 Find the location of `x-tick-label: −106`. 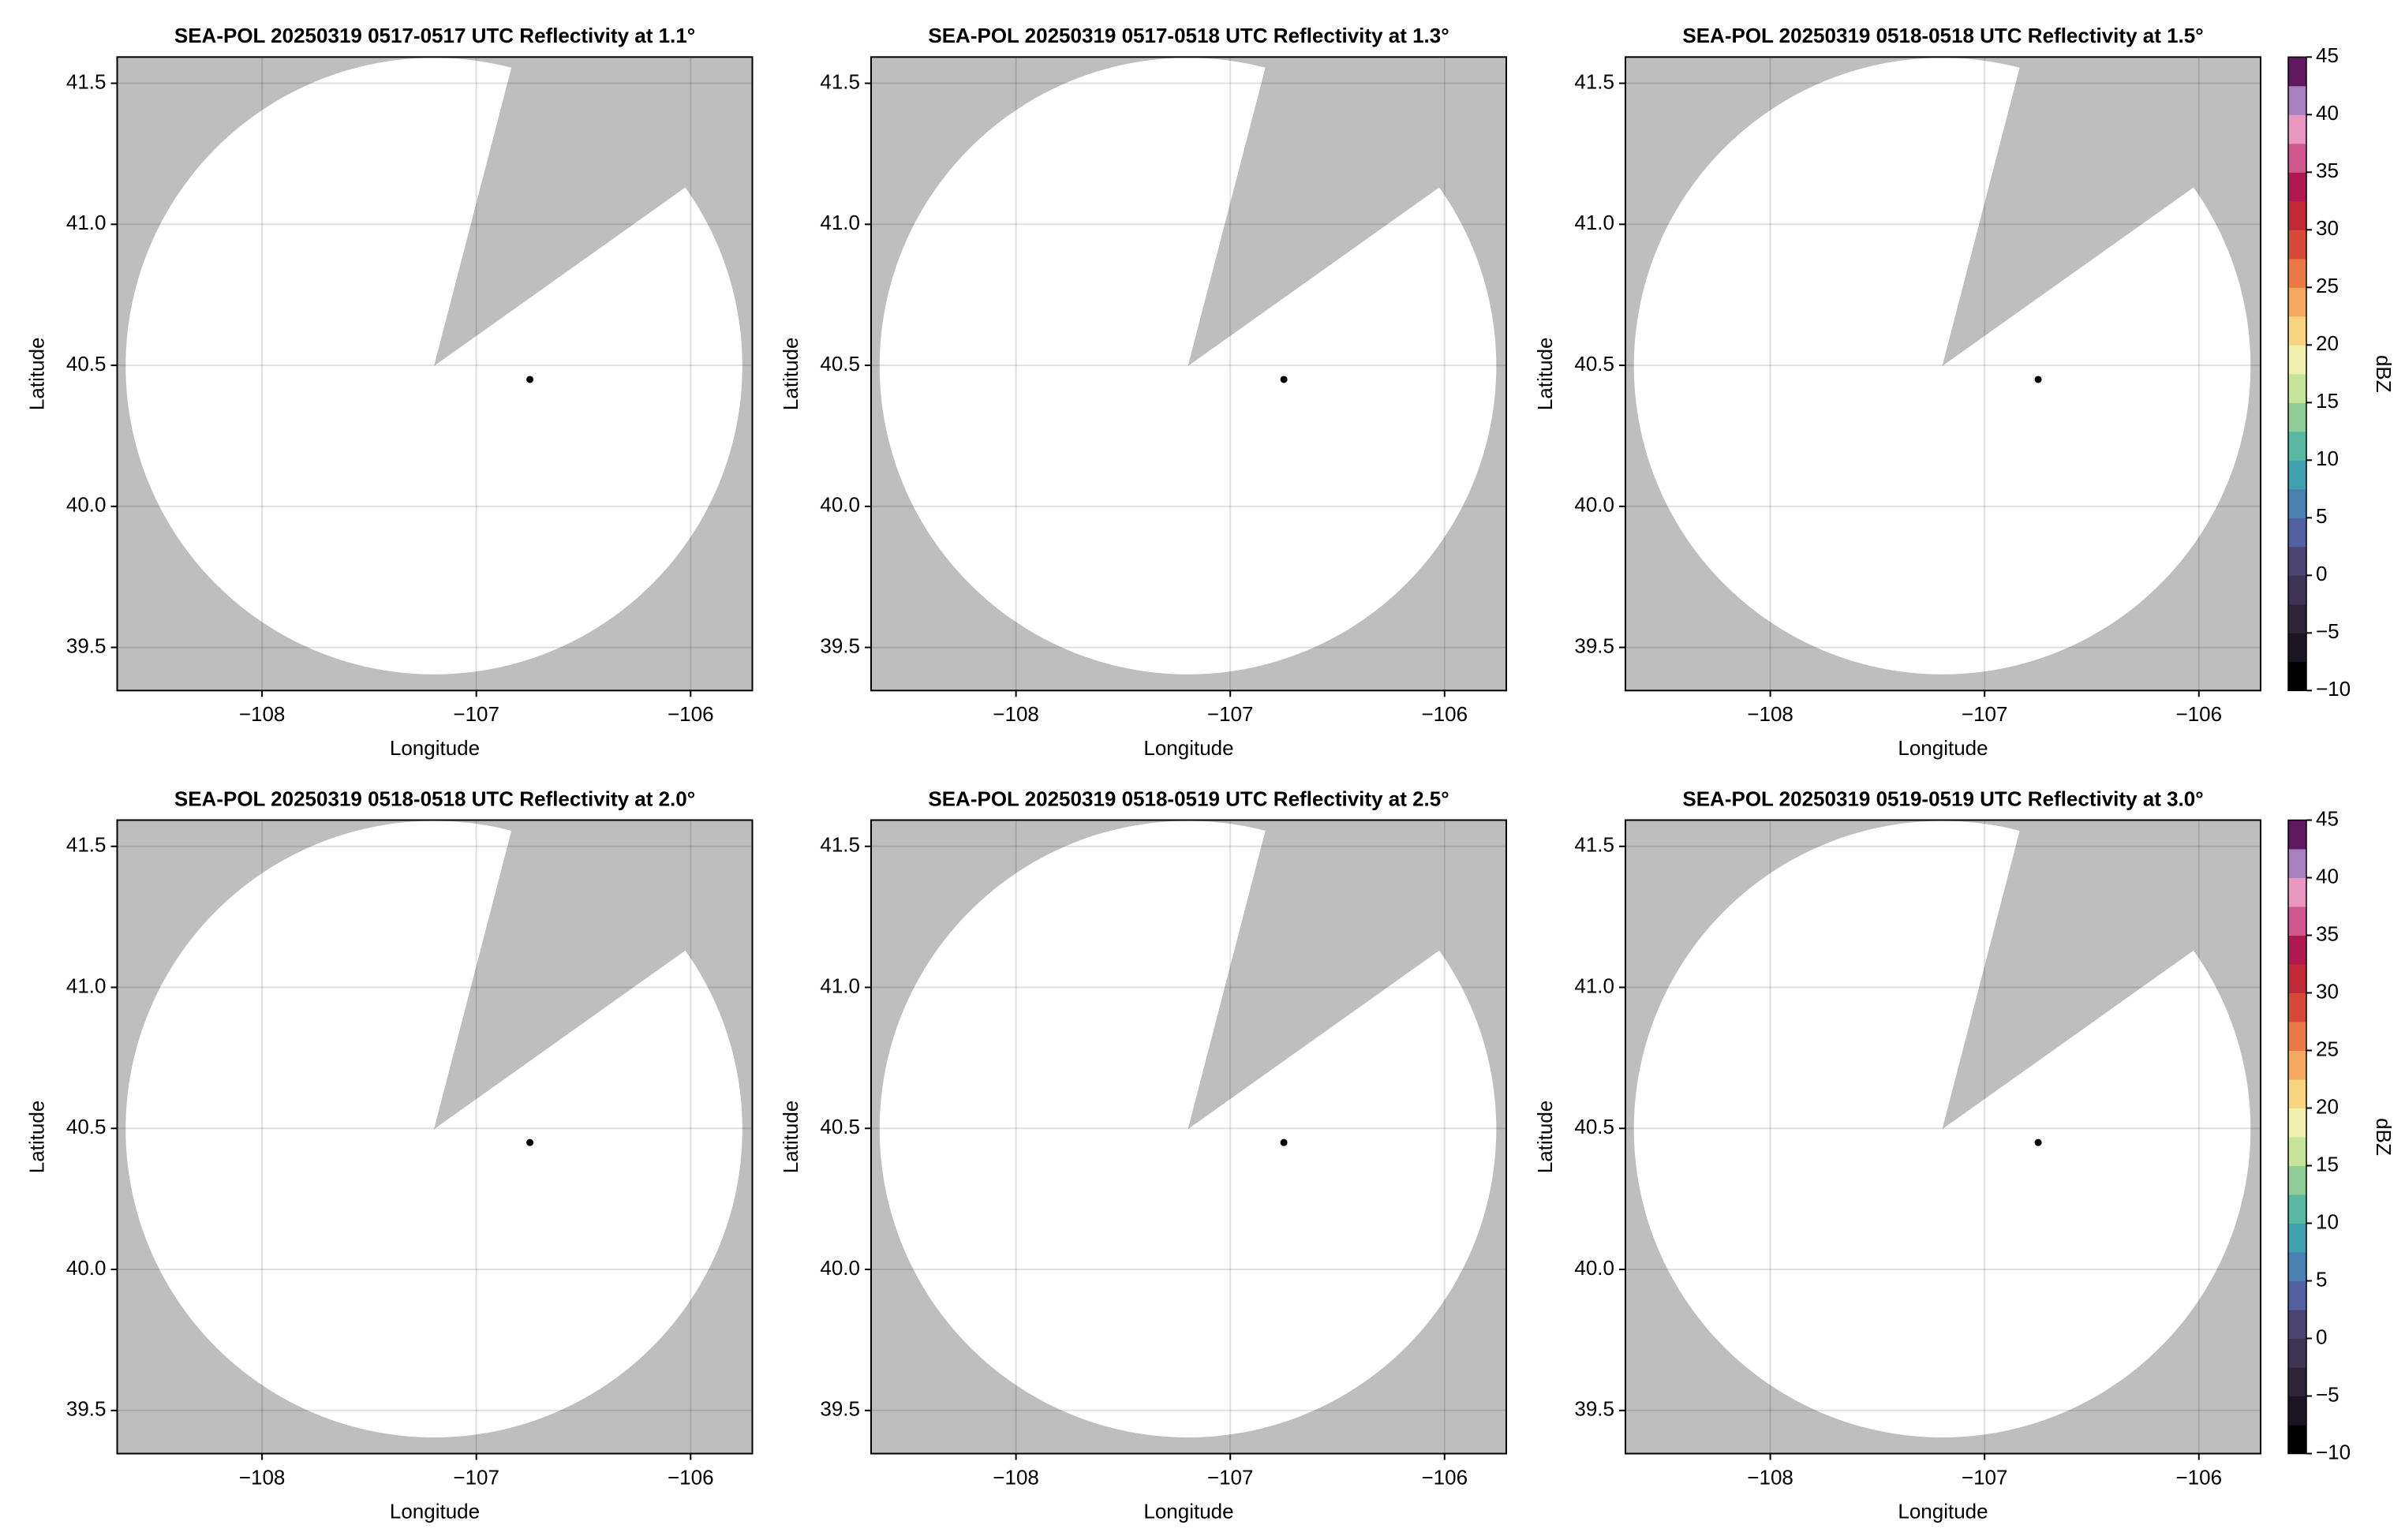

x-tick-label: −106 is located at coordinates (691, 1477).